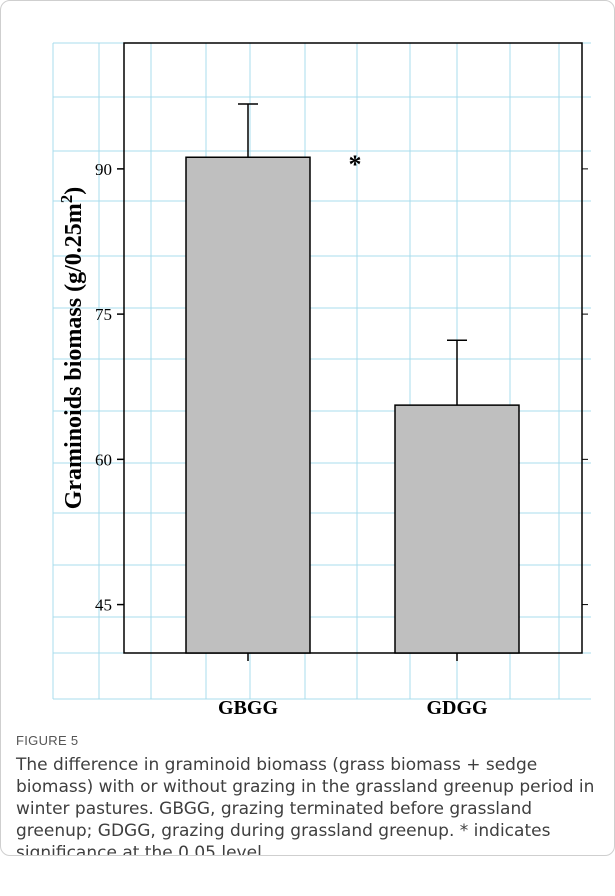  What do you see at coordinates (353, 686) in the screenshot?
I see `x-axis-ticks: GBGG GDGG` at bounding box center [353, 686].